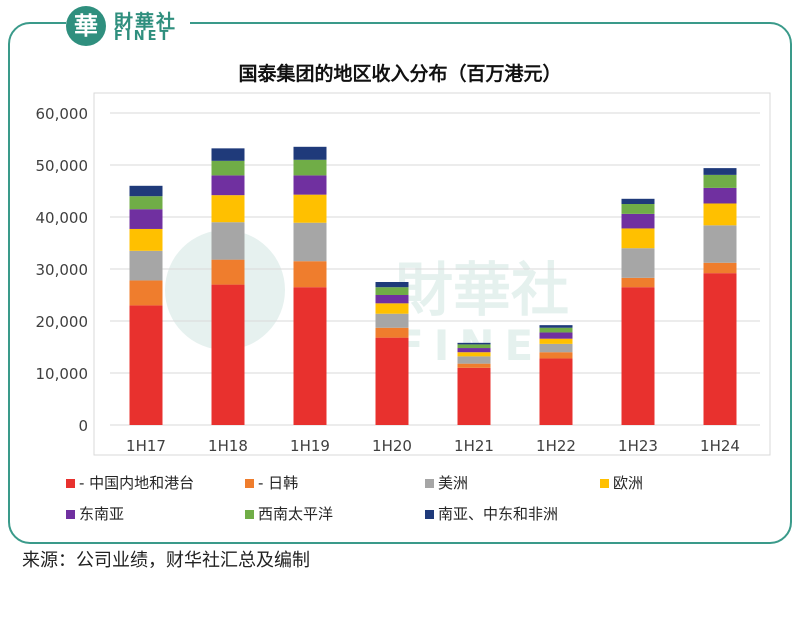 The image size is (800, 632). Describe the element at coordinates (295, 514) in the screenshot. I see `legend-label: 西南太平洋` at that location.